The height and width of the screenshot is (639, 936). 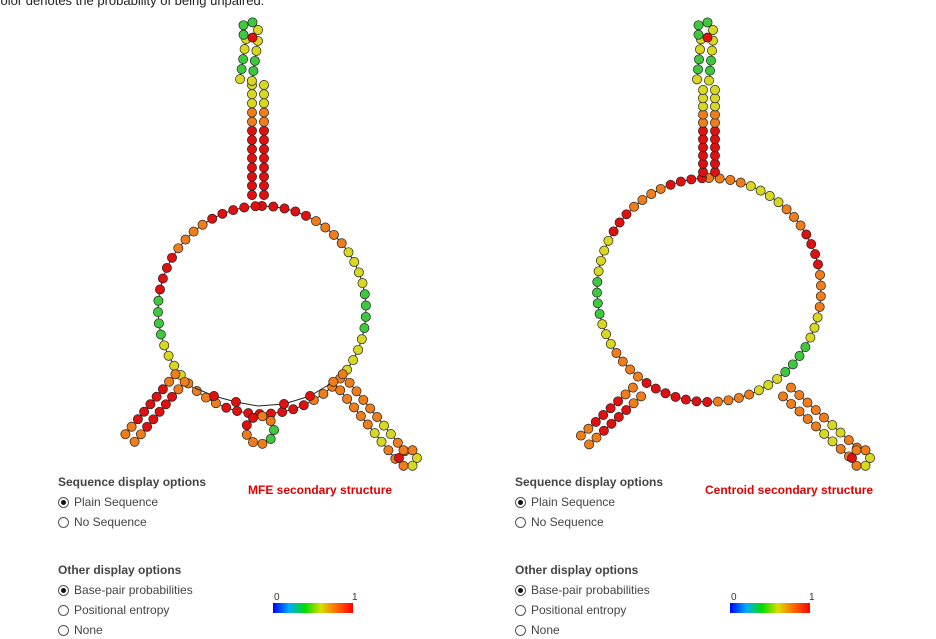 I want to click on colorbar-max-label: 1, so click(x=812, y=597).